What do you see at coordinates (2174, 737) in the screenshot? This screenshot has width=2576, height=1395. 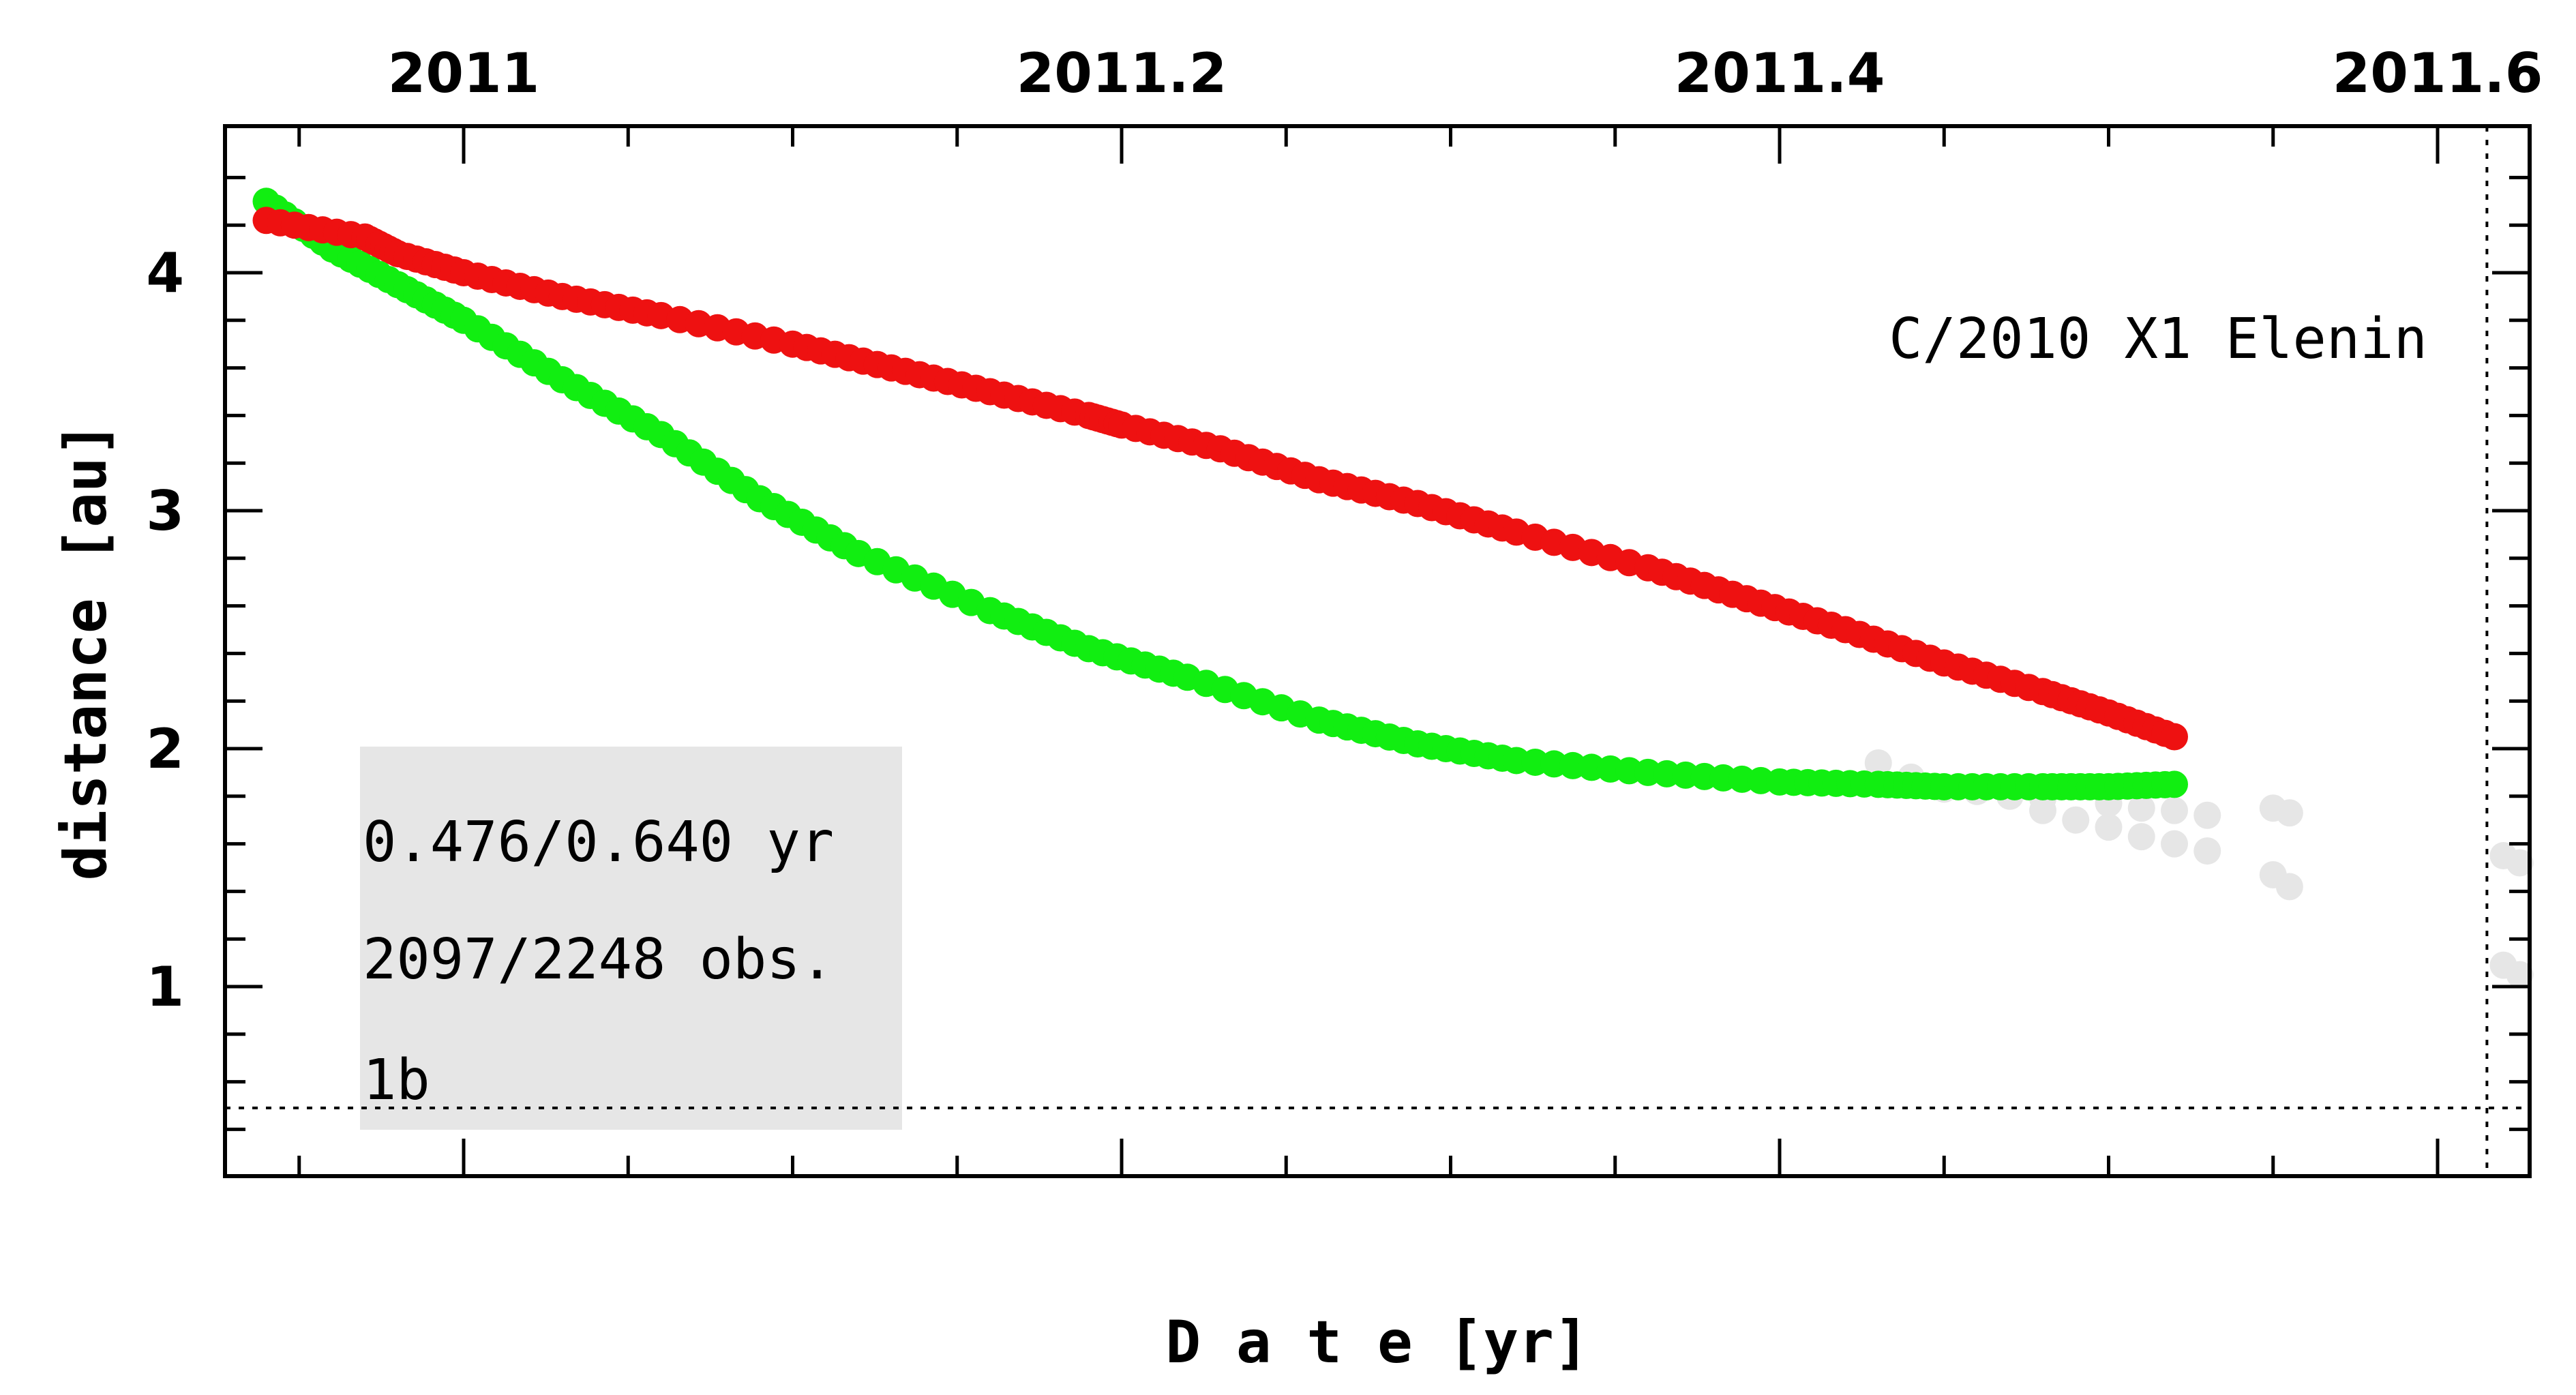 I see `data-point-red` at bounding box center [2174, 737].